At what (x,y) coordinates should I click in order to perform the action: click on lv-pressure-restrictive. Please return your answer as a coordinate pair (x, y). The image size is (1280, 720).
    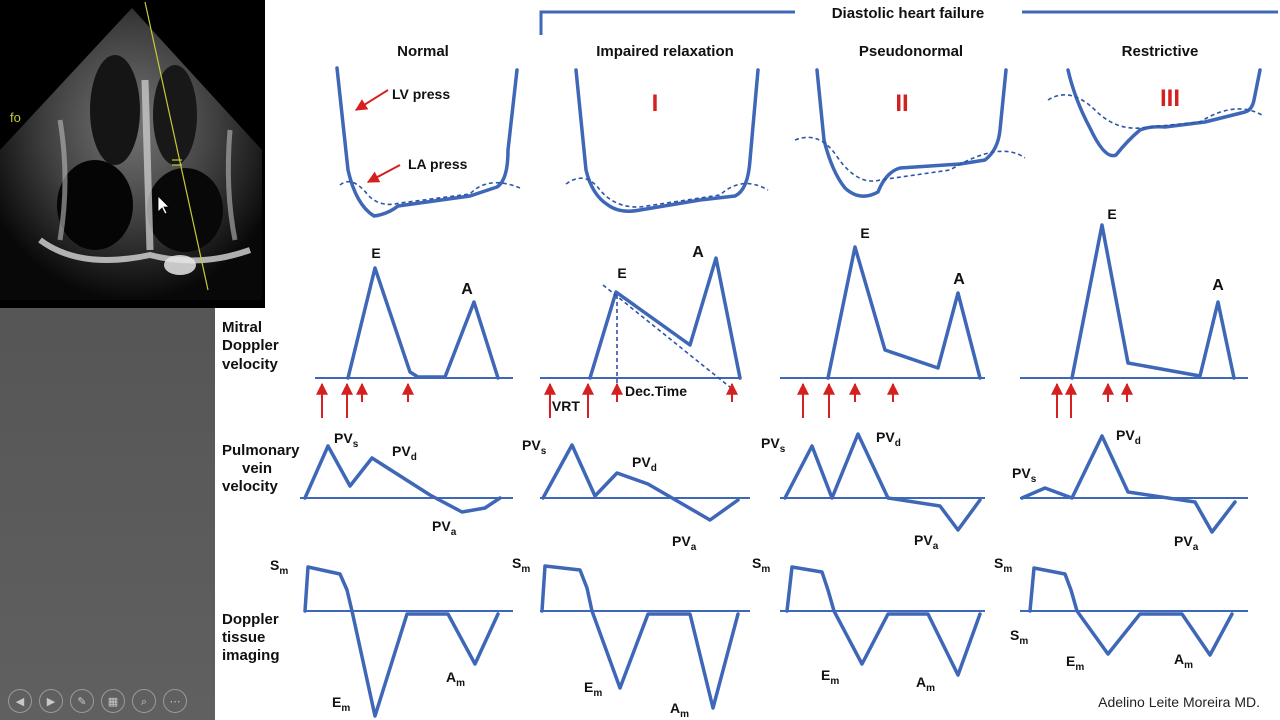
    Looking at the image, I should click on (1164, 113).